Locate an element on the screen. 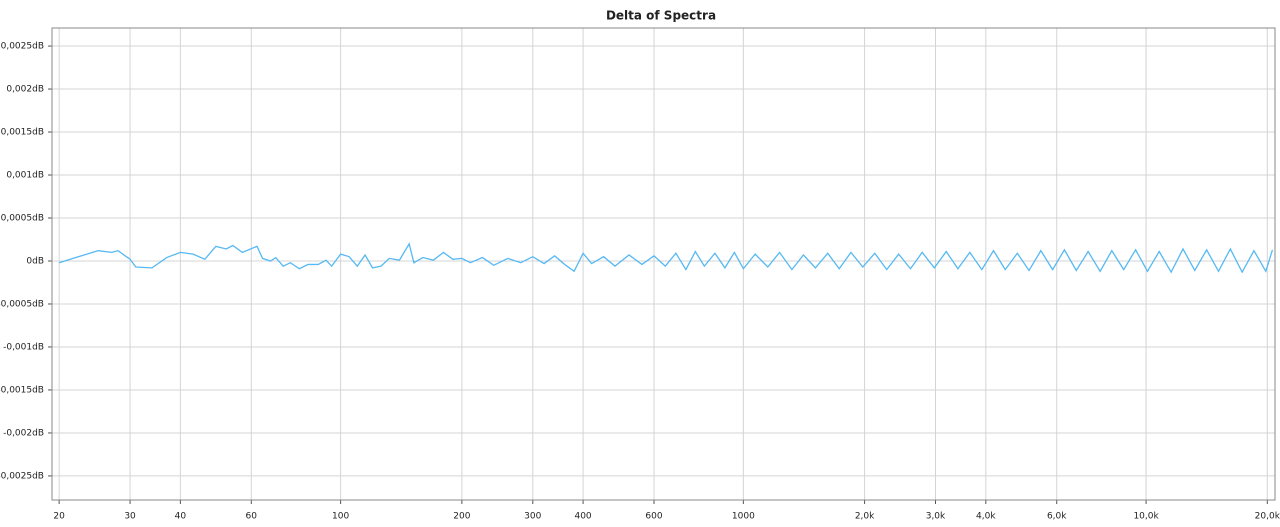 The width and height of the screenshot is (1280, 527). x-tick-label: 600 is located at coordinates (653, 517).